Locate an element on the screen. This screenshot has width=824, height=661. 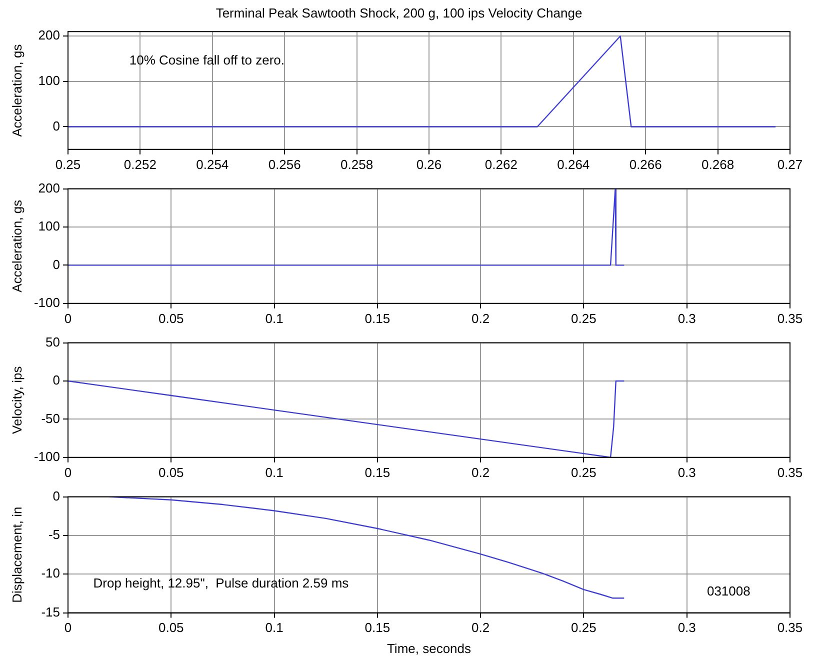
x-tick-label: 0.254 is located at coordinates (212, 164).